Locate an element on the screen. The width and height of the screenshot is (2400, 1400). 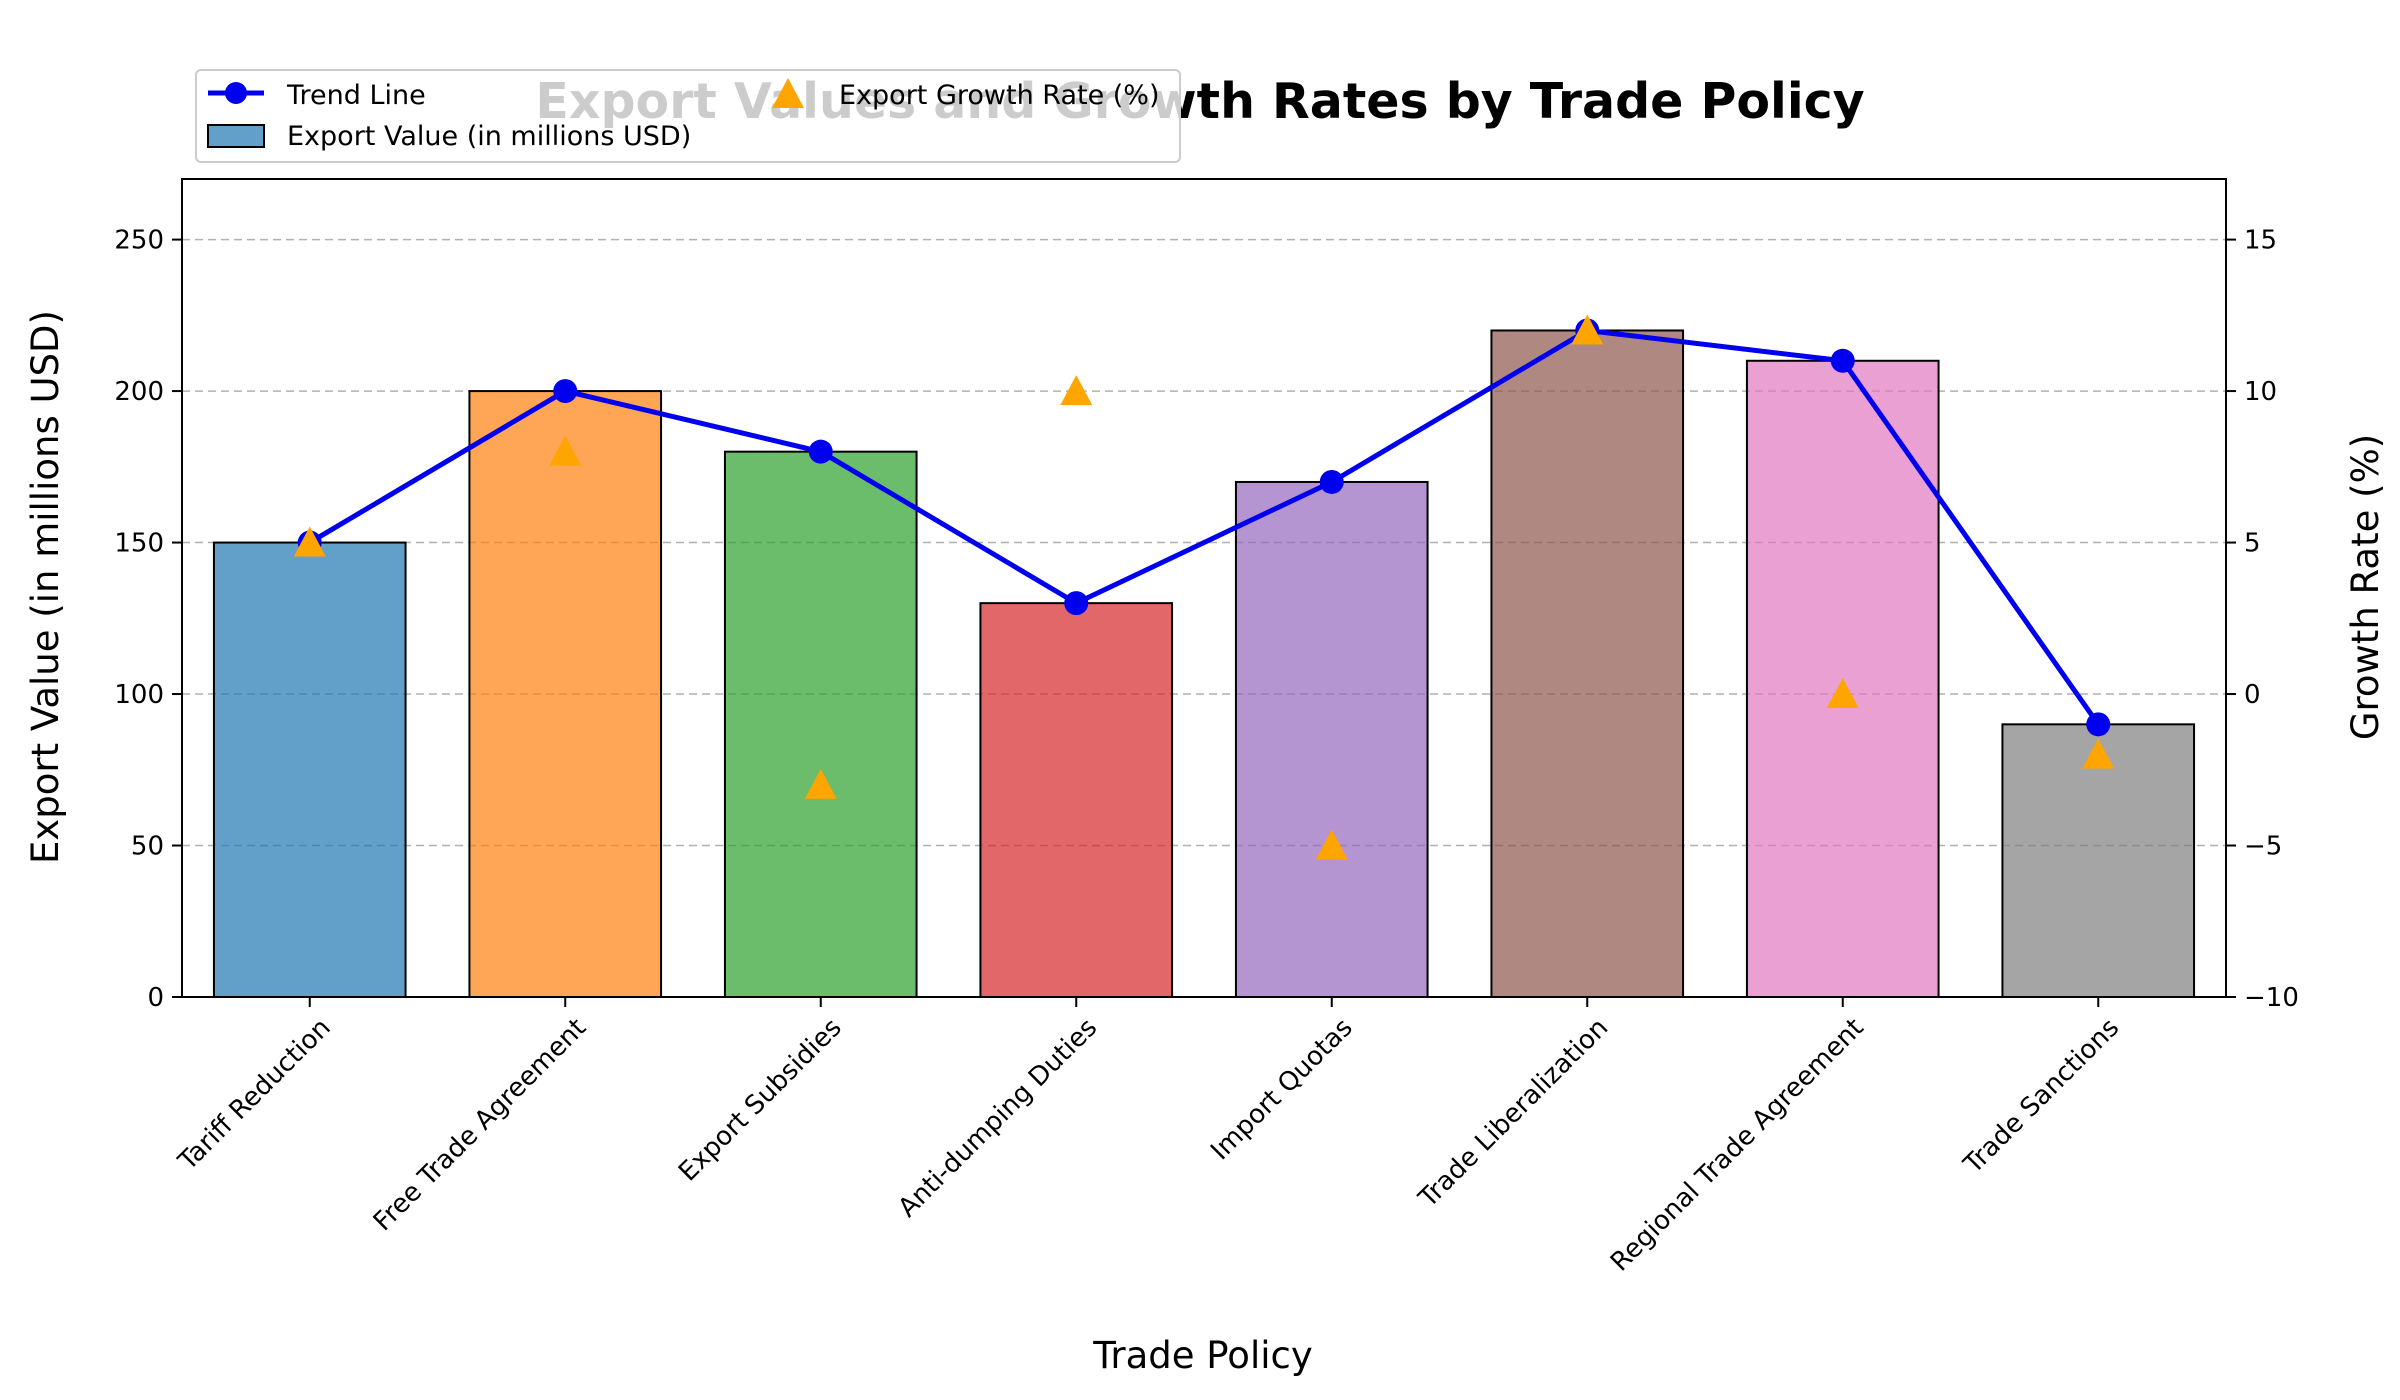
bar-export-subsidies is located at coordinates (820, 724).